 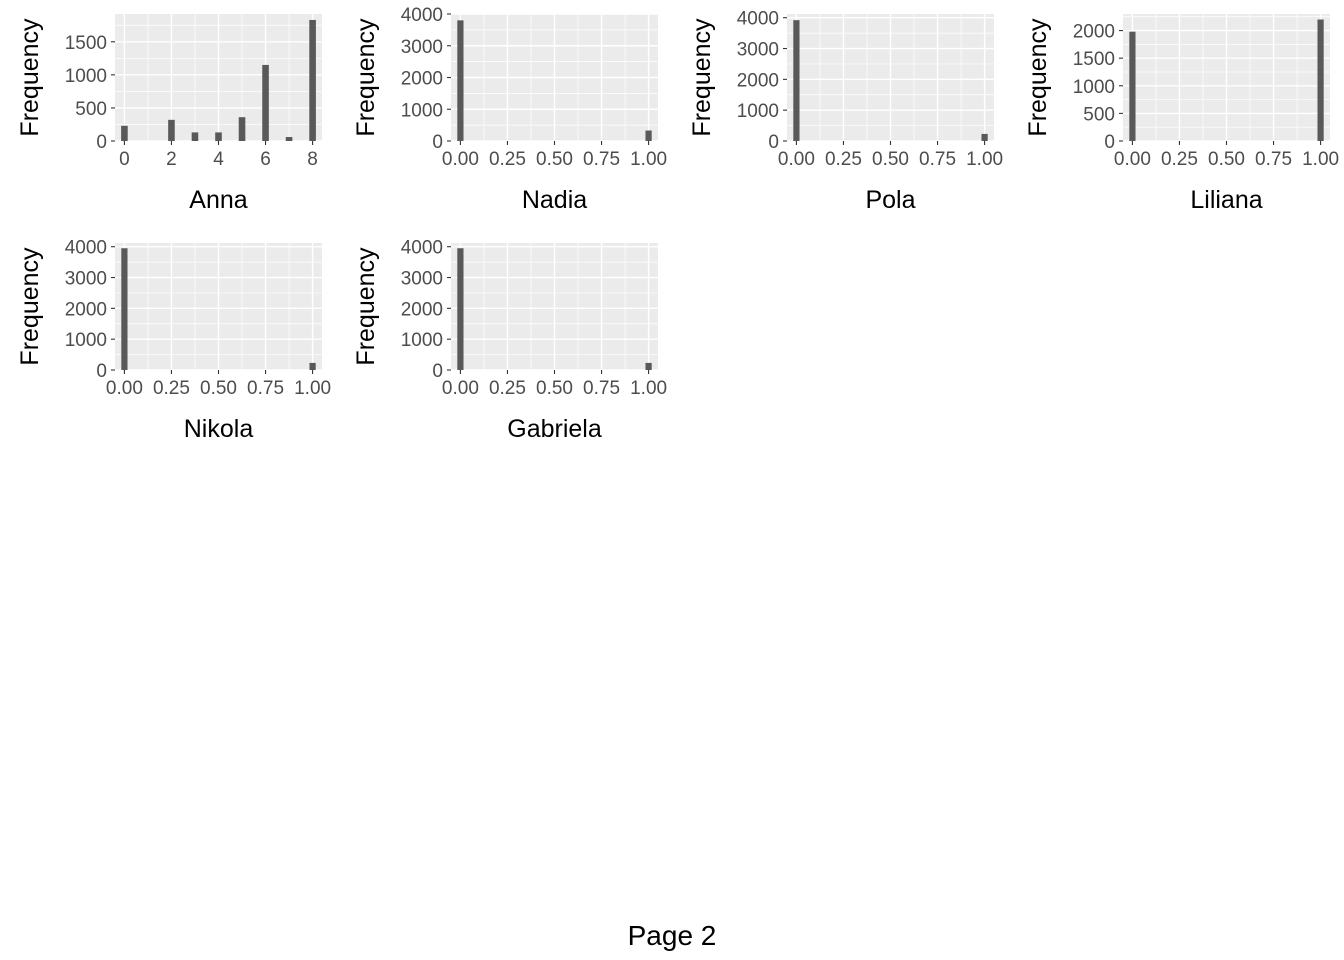 I want to click on x-tick-label: 0, so click(x=124, y=159).